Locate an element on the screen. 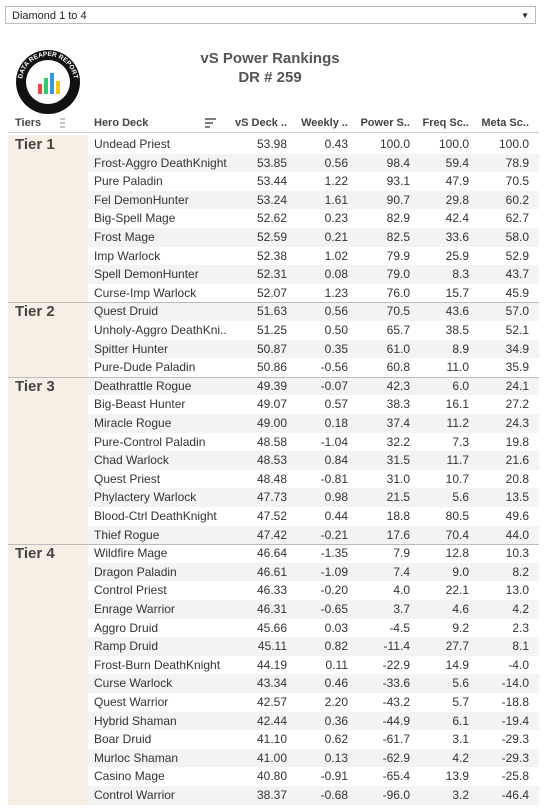 Image resolution: width=549 pixels, height=809 pixels. stat-cell: 93.1 is located at coordinates (398, 181).